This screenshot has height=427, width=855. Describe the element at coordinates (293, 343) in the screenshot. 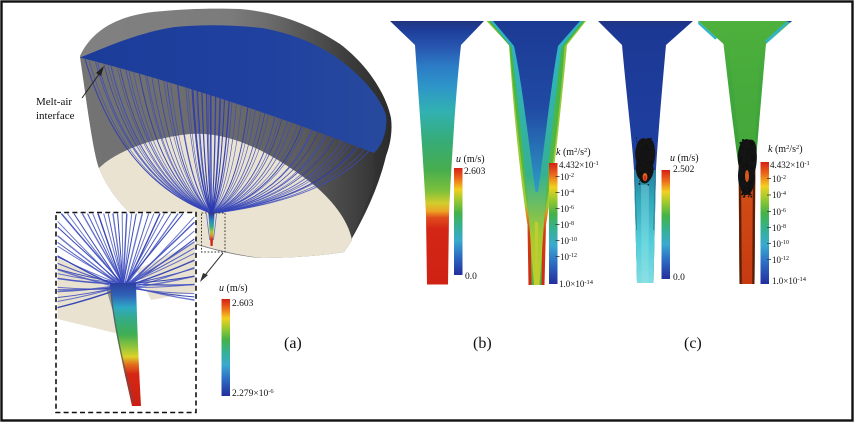

I see `svg-text: (a)` at that location.